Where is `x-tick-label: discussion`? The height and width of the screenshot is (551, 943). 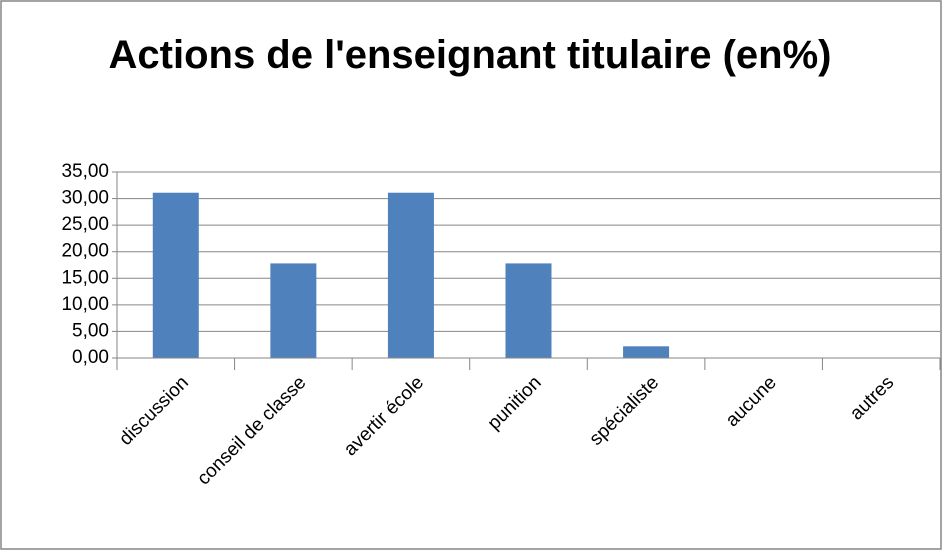
x-tick-label: discussion is located at coordinates (154, 411).